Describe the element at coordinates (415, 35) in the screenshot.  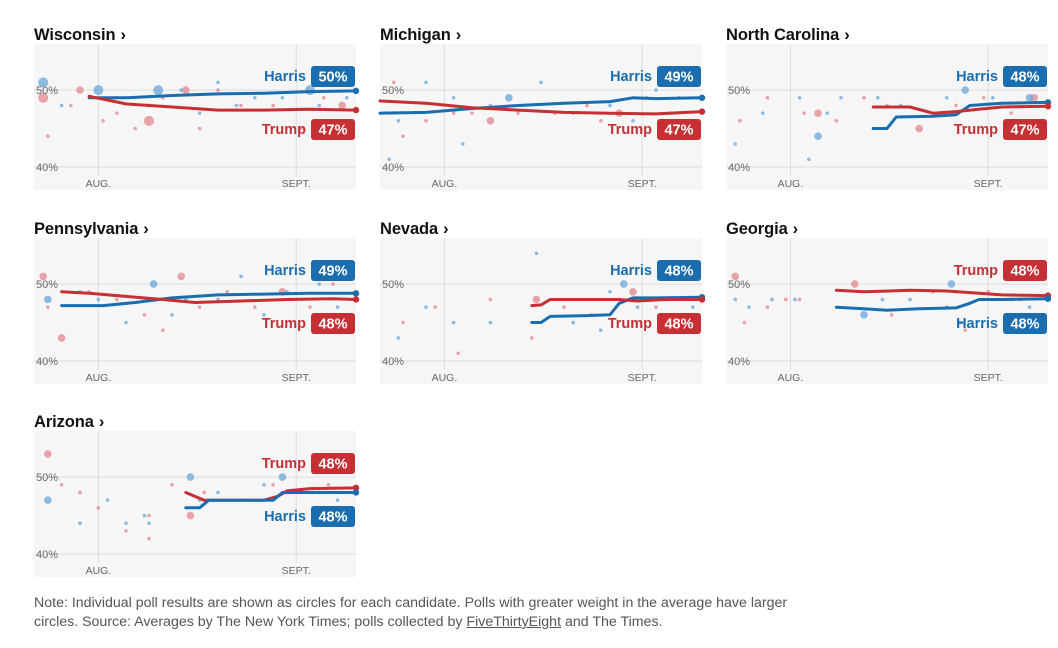
I see `state-title-text: Michigan` at that location.